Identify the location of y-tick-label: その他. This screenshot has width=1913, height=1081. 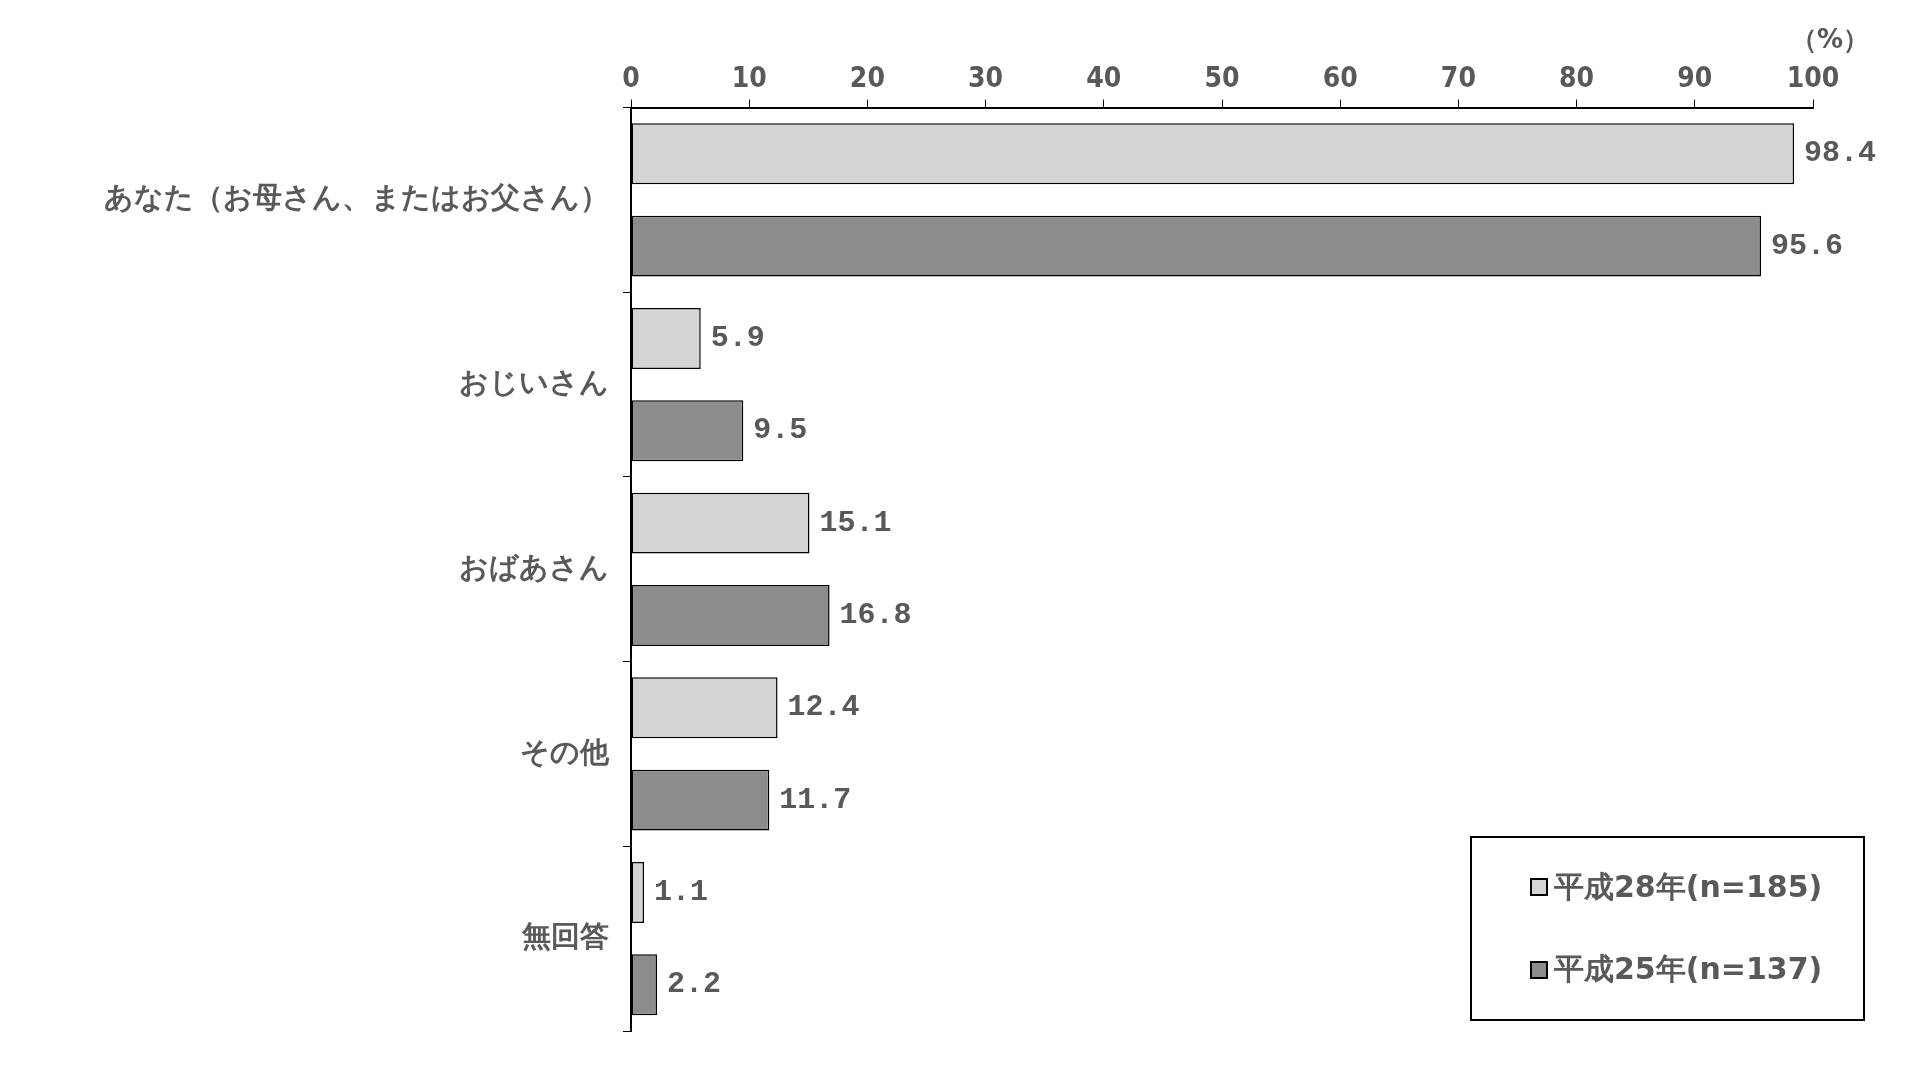
(565, 751).